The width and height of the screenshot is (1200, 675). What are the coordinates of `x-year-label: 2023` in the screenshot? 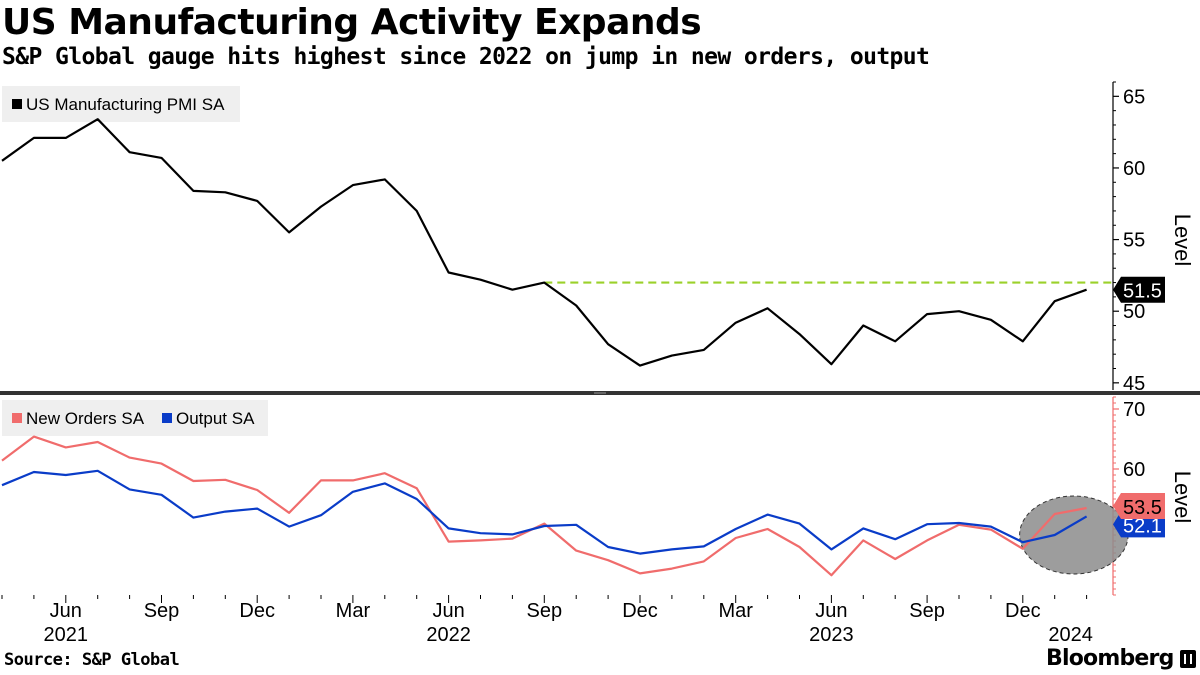 It's located at (831, 635).